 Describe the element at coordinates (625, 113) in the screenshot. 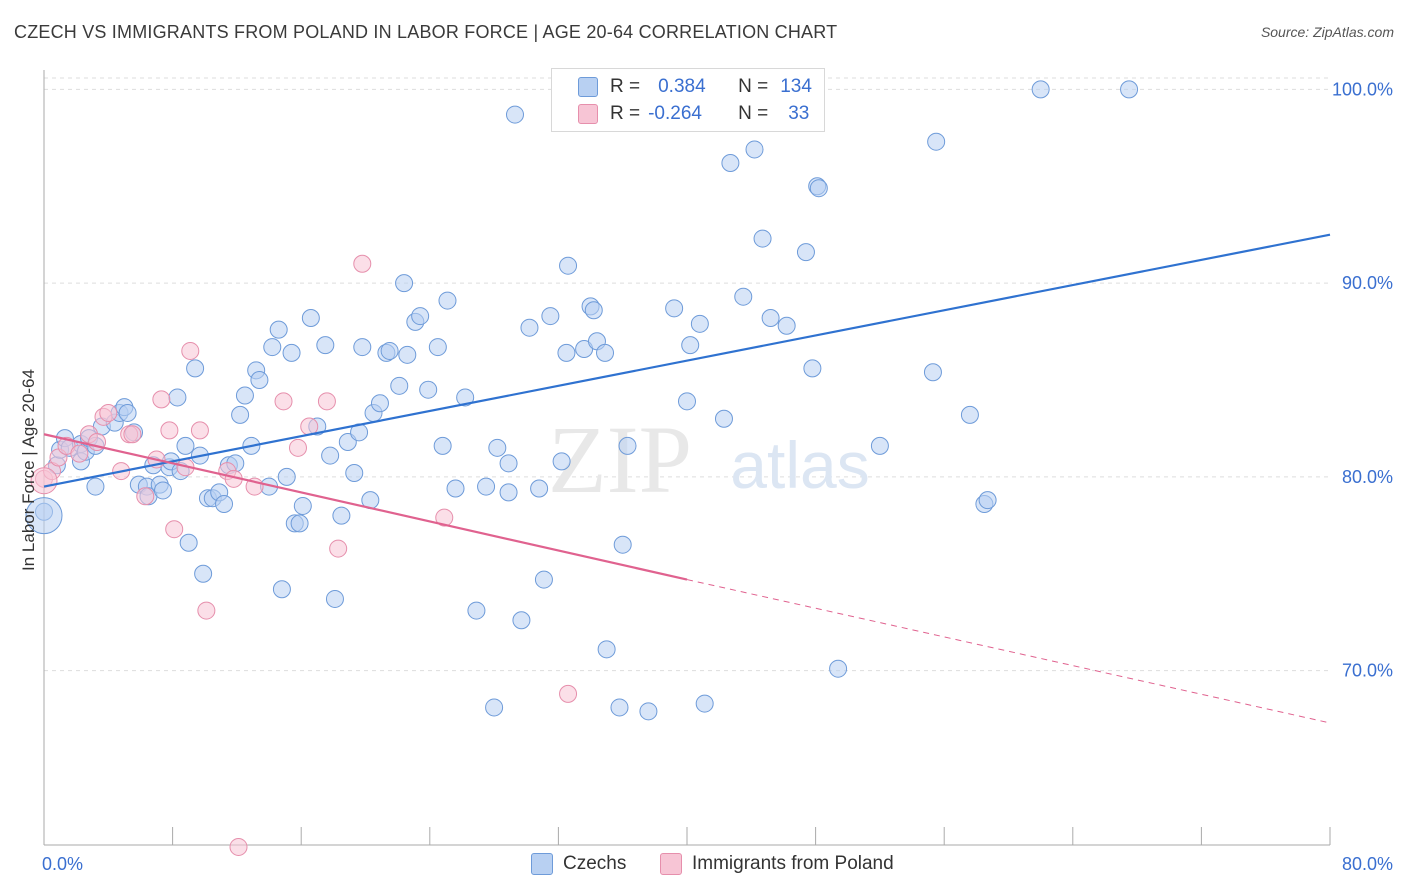

I see `r-label: R =` at that location.